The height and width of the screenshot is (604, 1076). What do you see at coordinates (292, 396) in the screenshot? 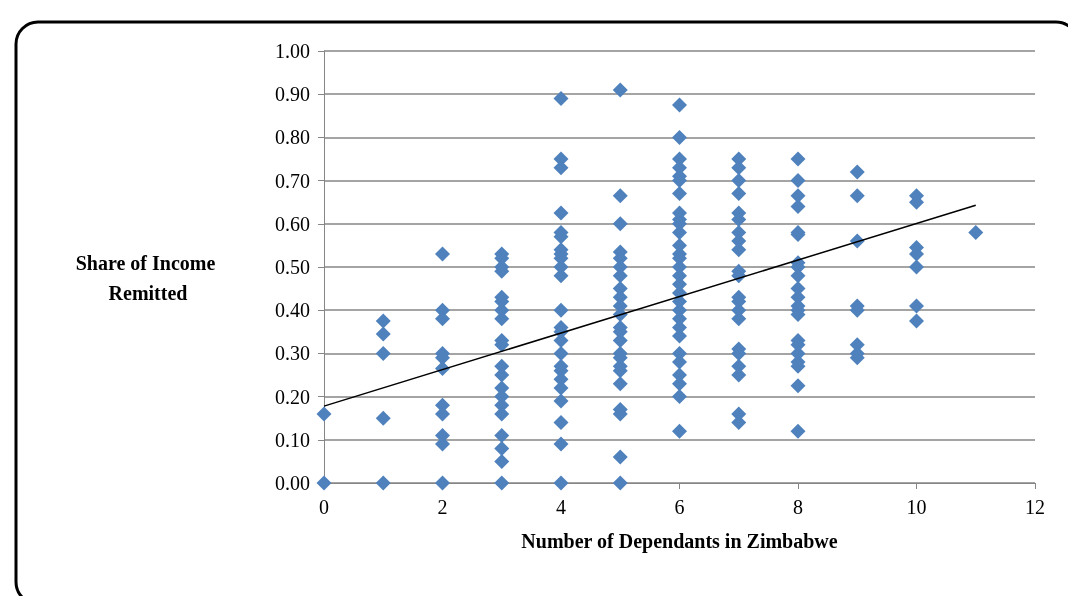
I see `y-tick-label: 0.20` at bounding box center [292, 396].